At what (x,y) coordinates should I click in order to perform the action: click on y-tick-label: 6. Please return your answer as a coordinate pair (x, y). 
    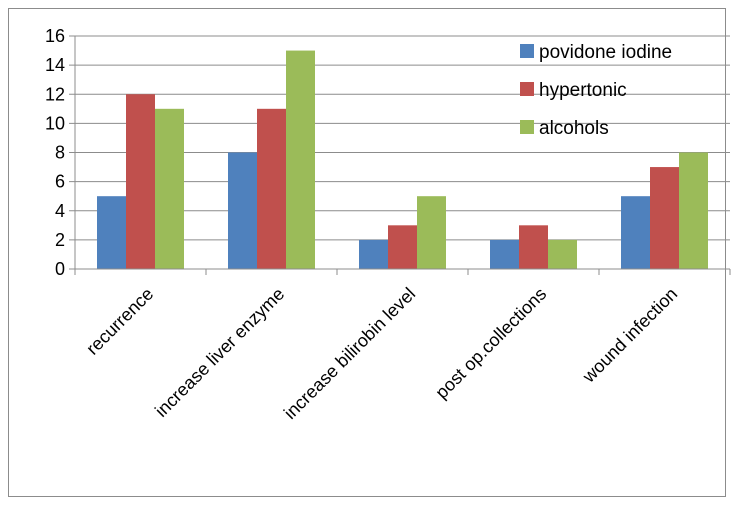
    Looking at the image, I should click on (60, 182).